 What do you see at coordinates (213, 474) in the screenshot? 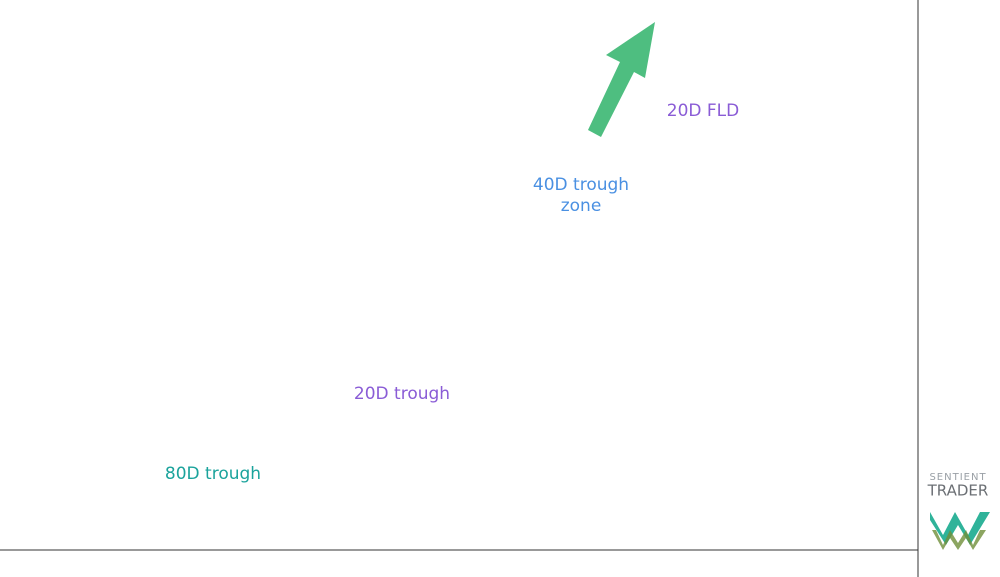
I see `annotation: 80D trough` at bounding box center [213, 474].